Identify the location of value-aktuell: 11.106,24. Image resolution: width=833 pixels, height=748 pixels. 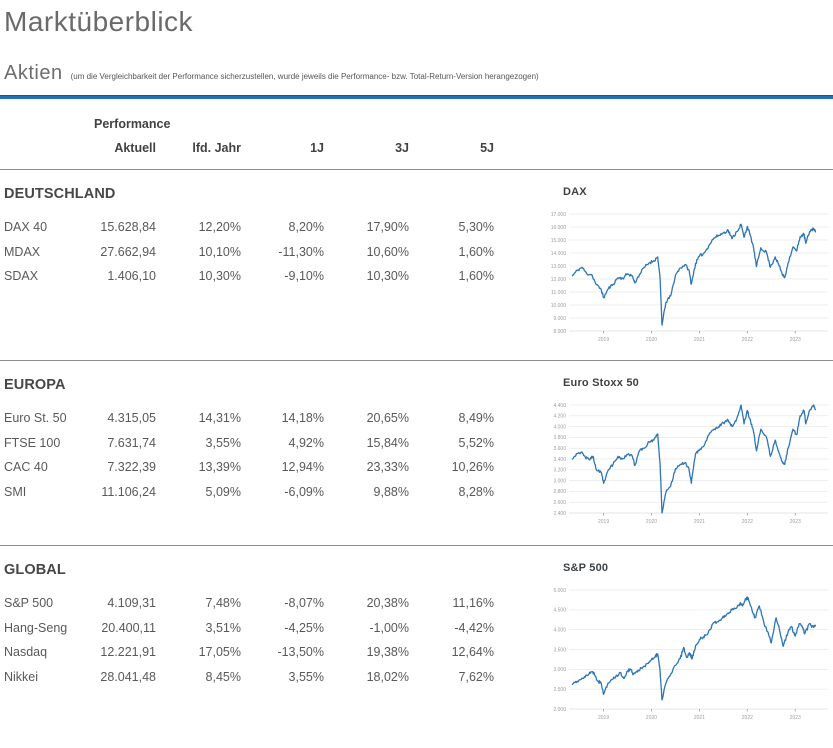
(128, 491).